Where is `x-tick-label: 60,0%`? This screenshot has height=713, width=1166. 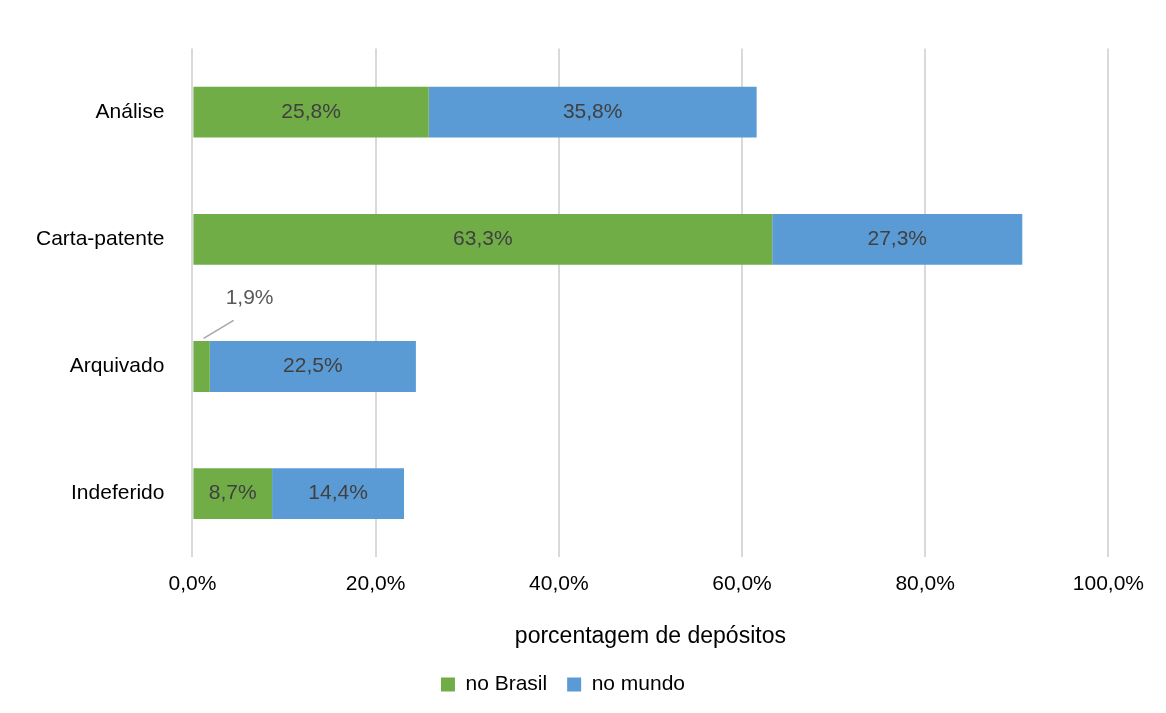 x-tick-label: 60,0% is located at coordinates (742, 582).